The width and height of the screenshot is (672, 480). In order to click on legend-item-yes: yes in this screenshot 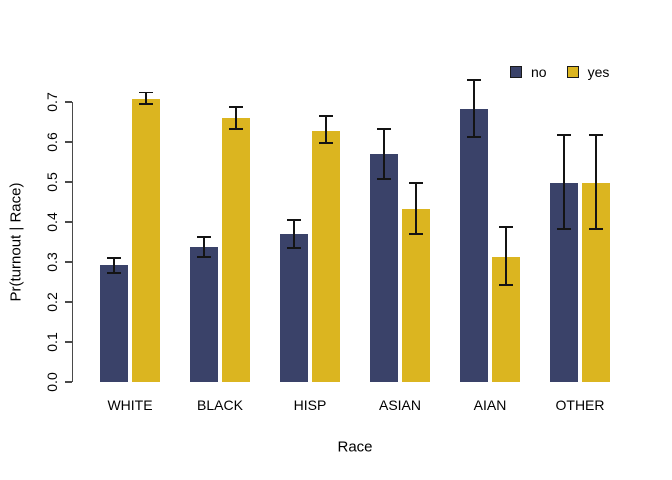, I will do `click(588, 72)`.